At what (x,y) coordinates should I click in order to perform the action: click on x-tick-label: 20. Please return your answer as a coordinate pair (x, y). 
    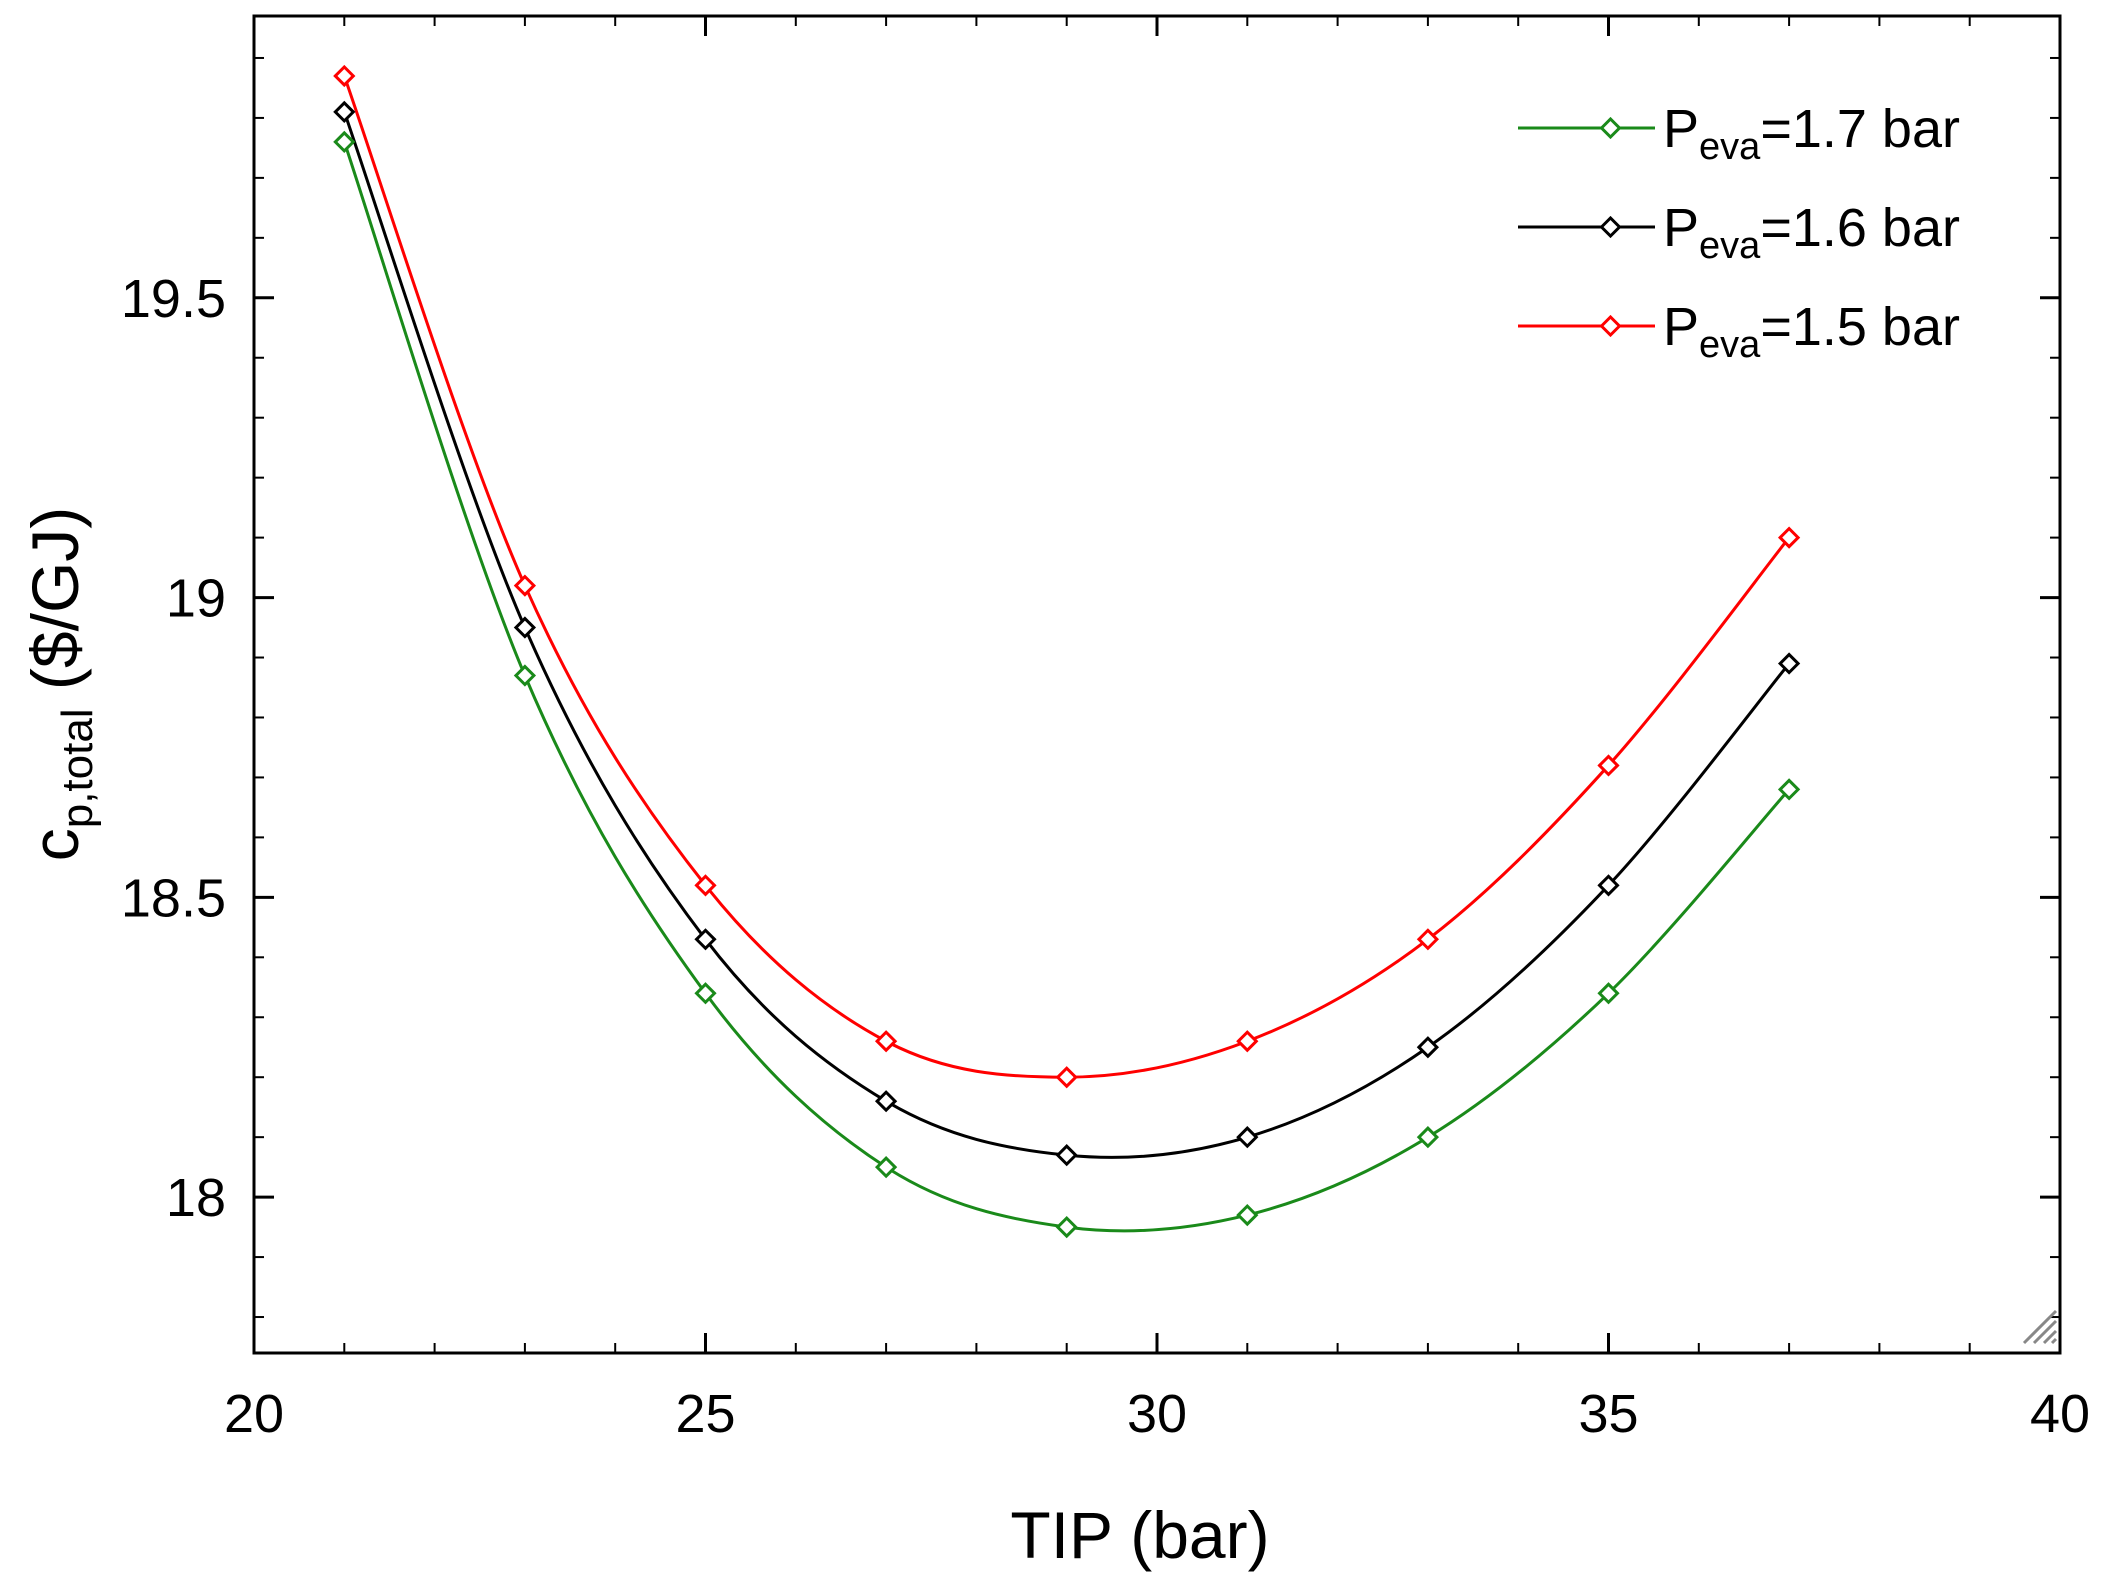
    Looking at the image, I should click on (254, 1414).